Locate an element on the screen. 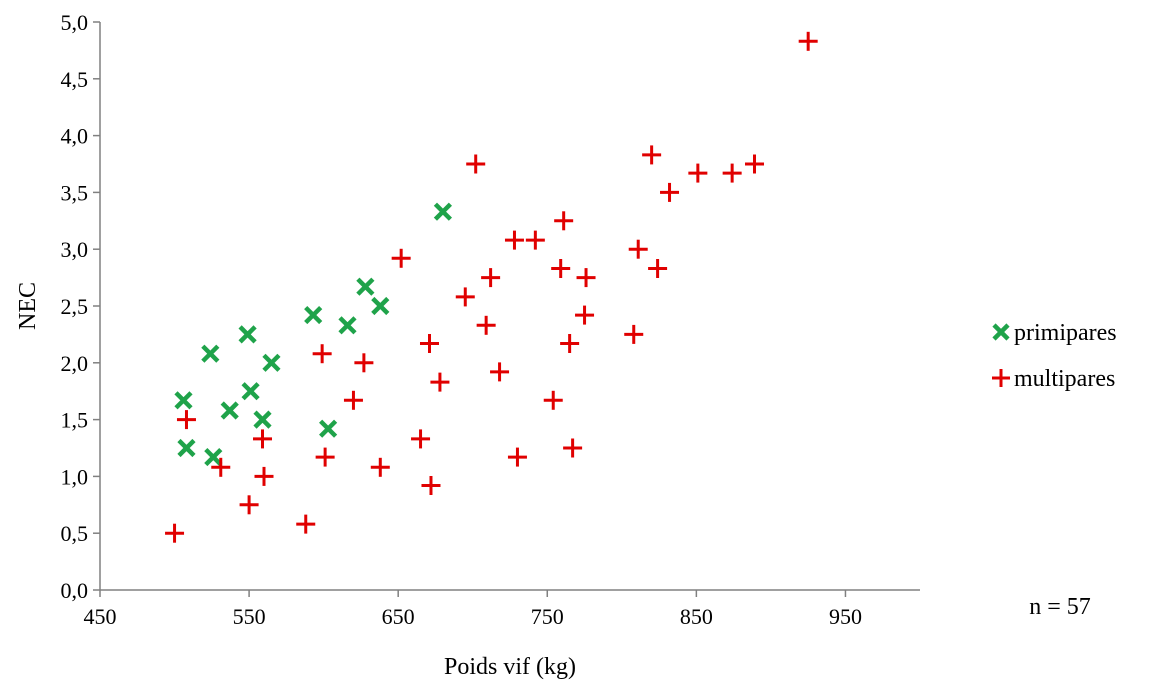 This screenshot has height=693, width=1162. legend-plus-glyph is located at coordinates (1001, 378).